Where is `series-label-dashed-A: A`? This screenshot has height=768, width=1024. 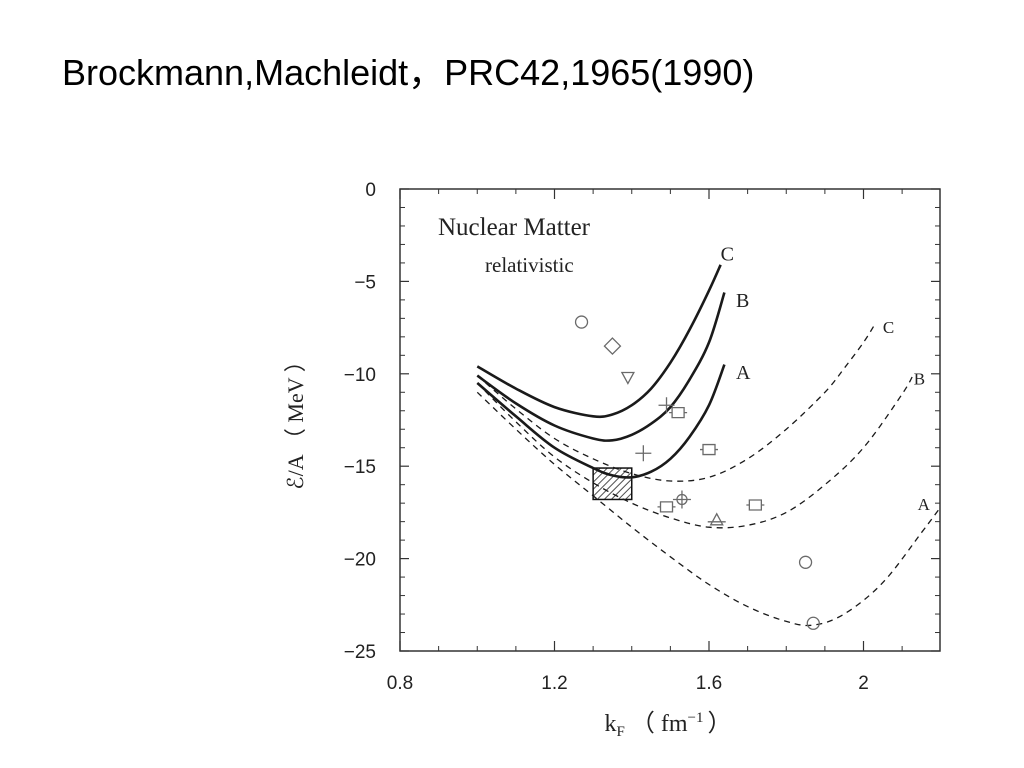
series-label-dashed-A: A is located at coordinates (924, 504).